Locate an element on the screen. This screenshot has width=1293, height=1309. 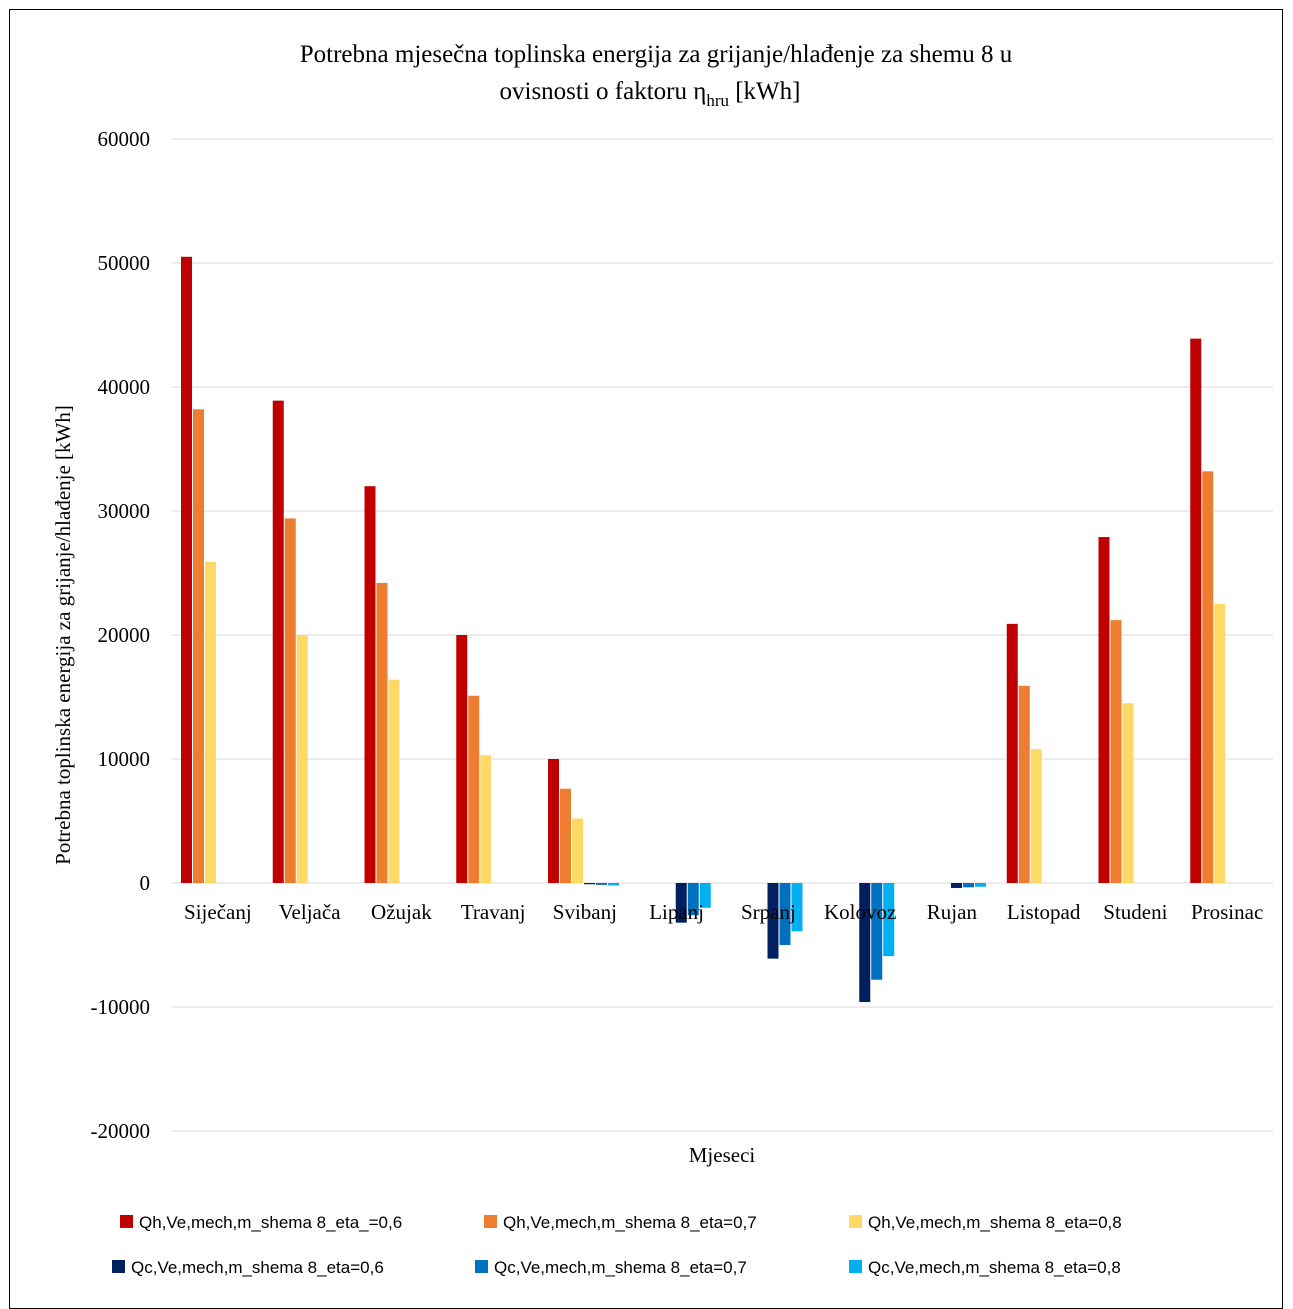
x-tick-label: Kolovoz is located at coordinates (860, 912).